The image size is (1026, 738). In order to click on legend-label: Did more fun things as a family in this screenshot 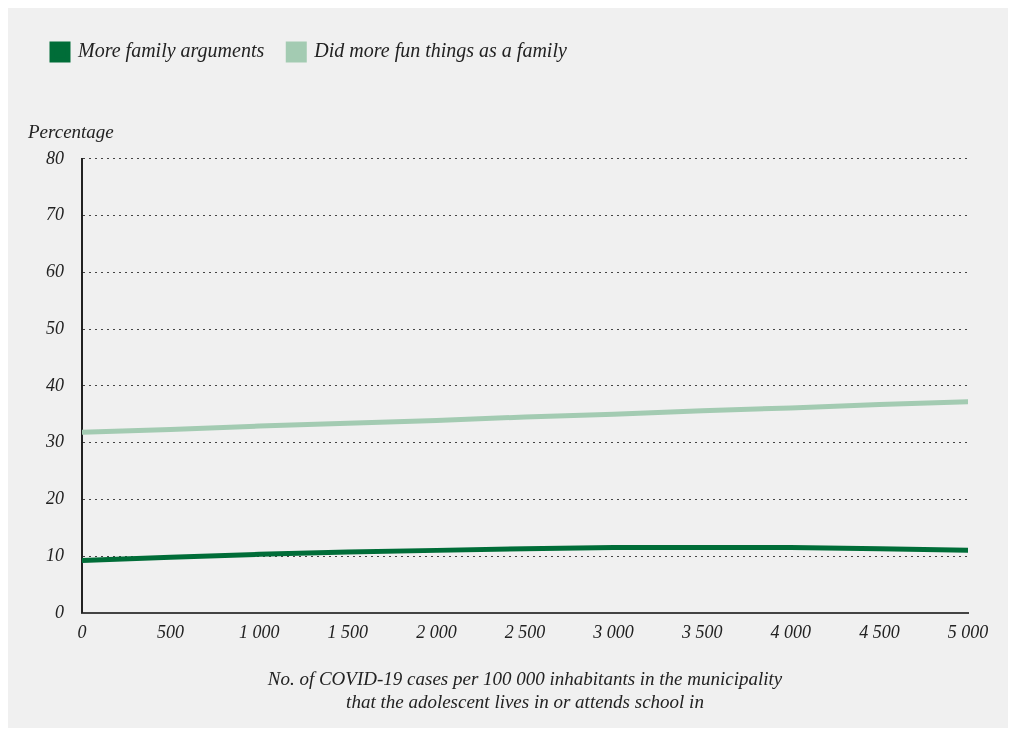, I will do `click(440, 51)`.